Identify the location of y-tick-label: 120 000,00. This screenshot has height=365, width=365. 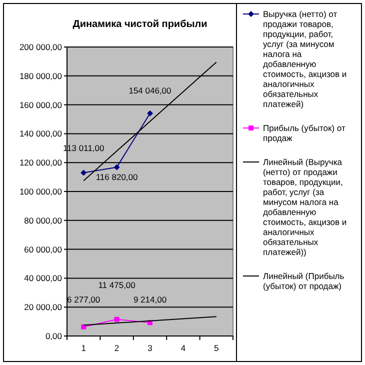
(40, 163).